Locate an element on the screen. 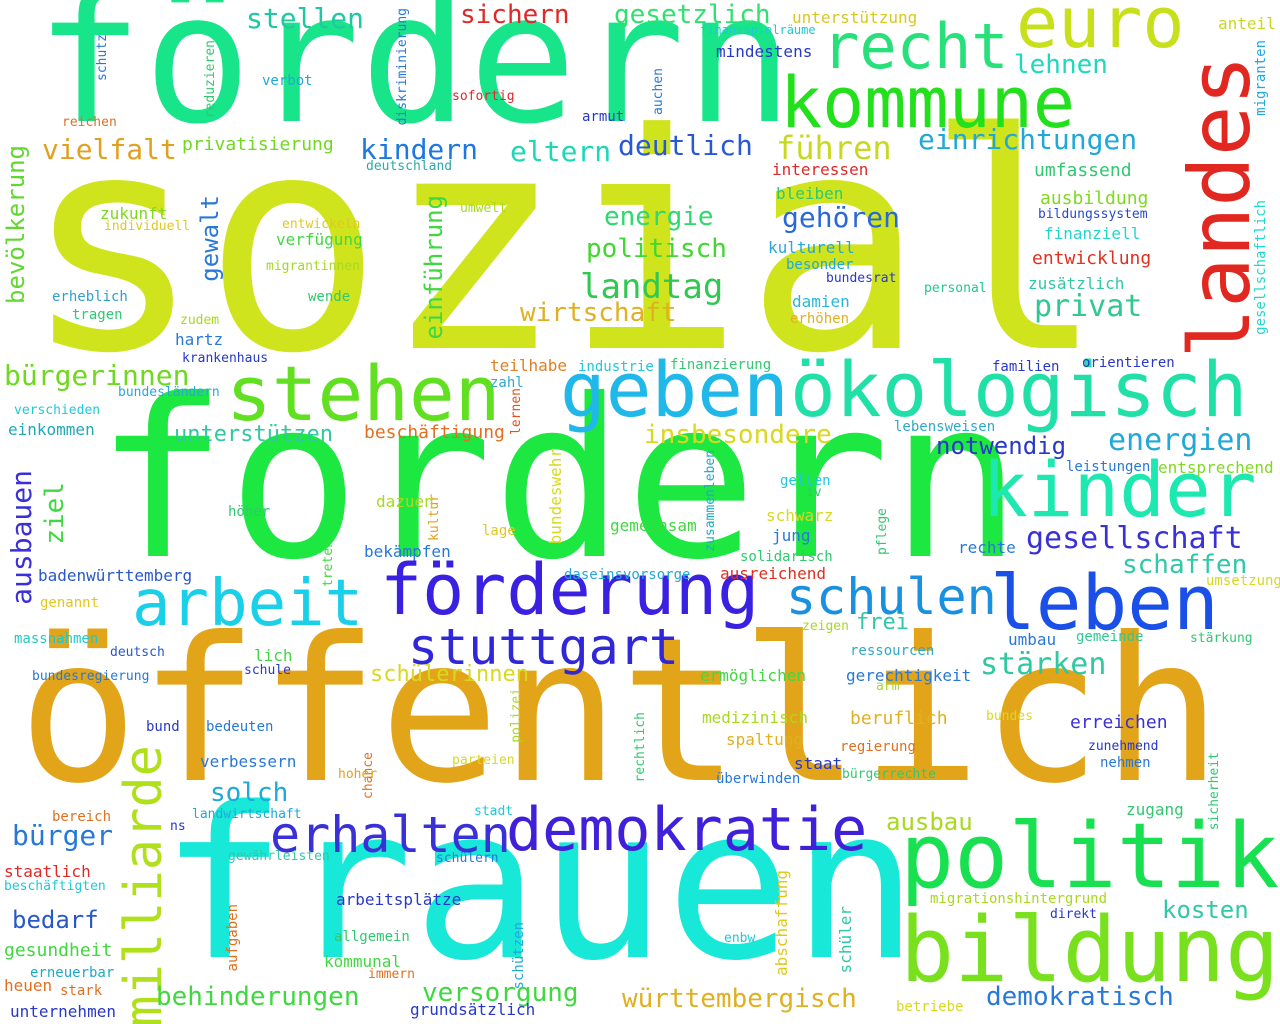  word-geben: geben is located at coordinates (674, 389).